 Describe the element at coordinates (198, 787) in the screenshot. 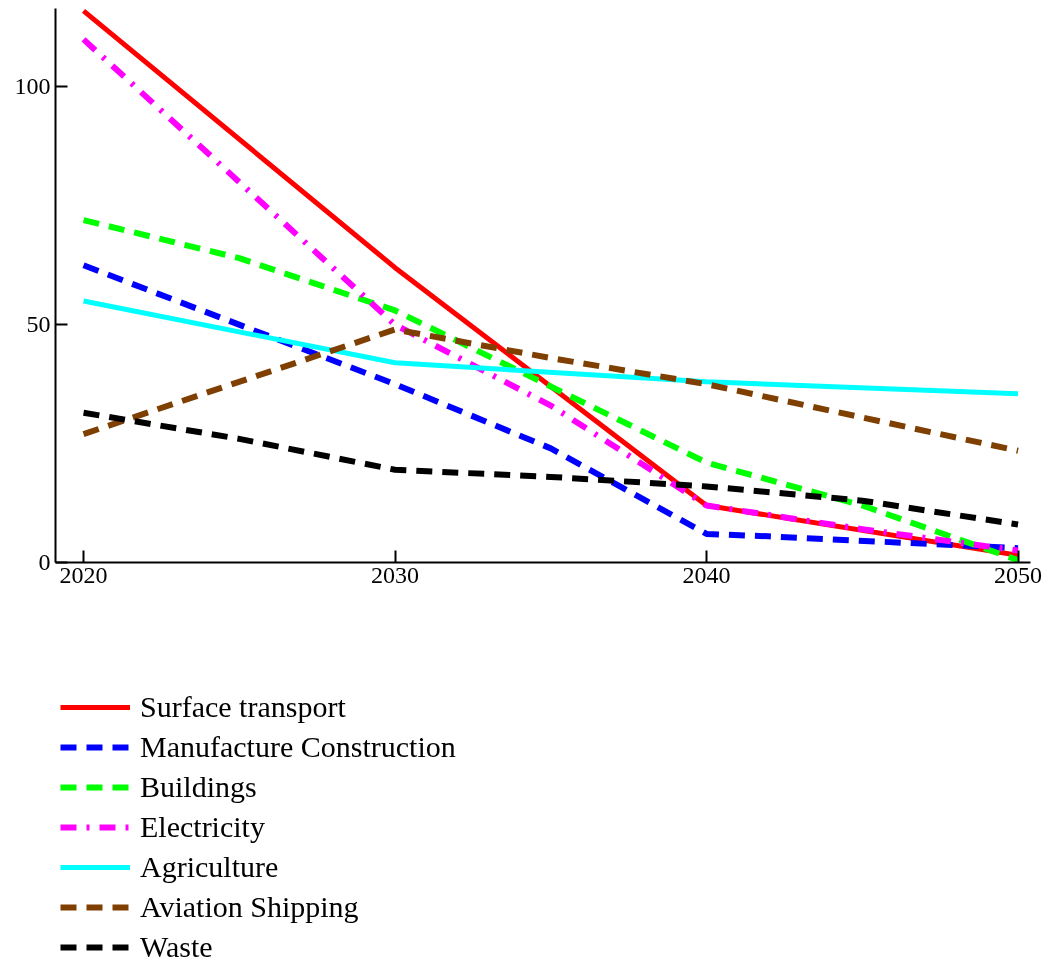

I see `legend-label: Buildings` at that location.